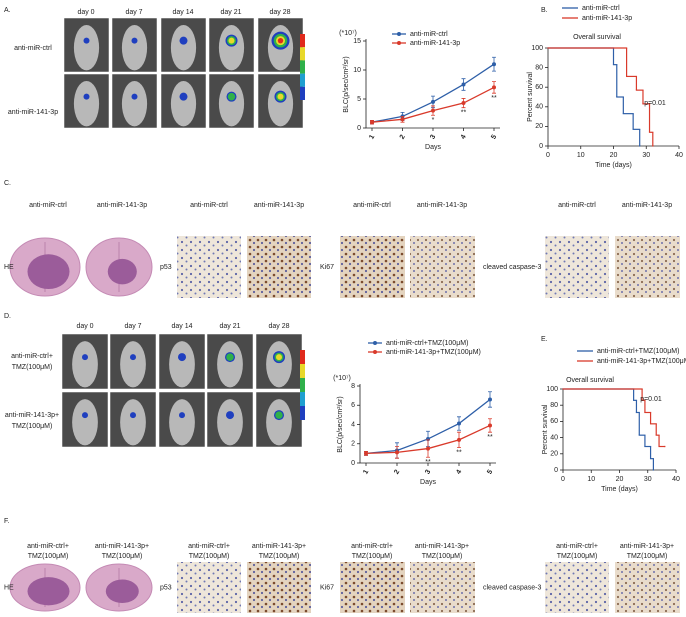 Image resolution: width=686 pixels, height=617 pixels. What do you see at coordinates (209, 546) in the screenshot?
I see `column-label: anti-miR-ctrl+` at bounding box center [209, 546].